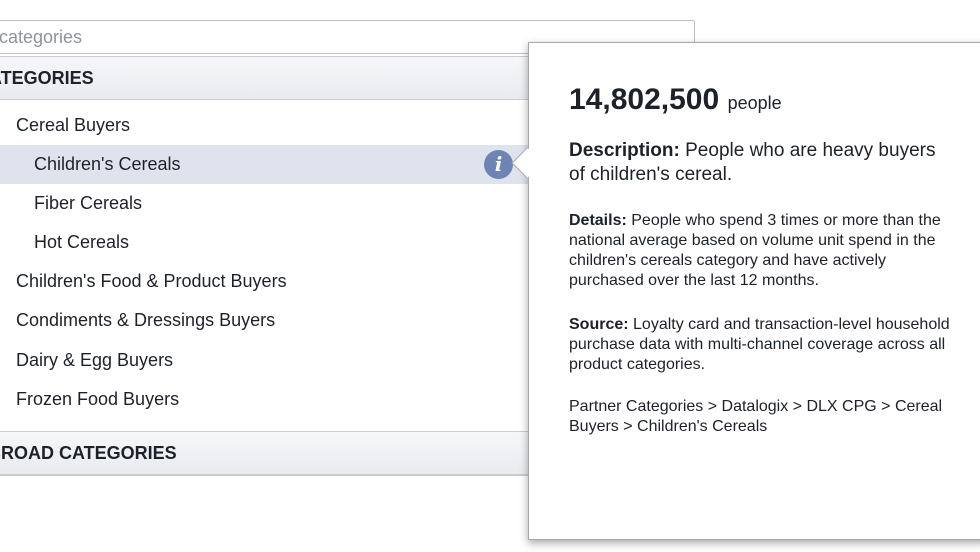 Image resolution: width=980 pixels, height=552 pixels. I want to click on audience-unit: people, so click(754, 103).